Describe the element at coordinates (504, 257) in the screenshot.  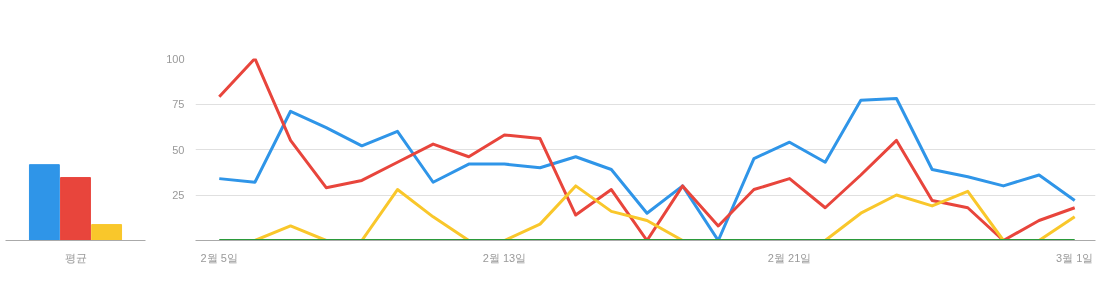
I see `x-tick-label: 2월 13일` at that location.